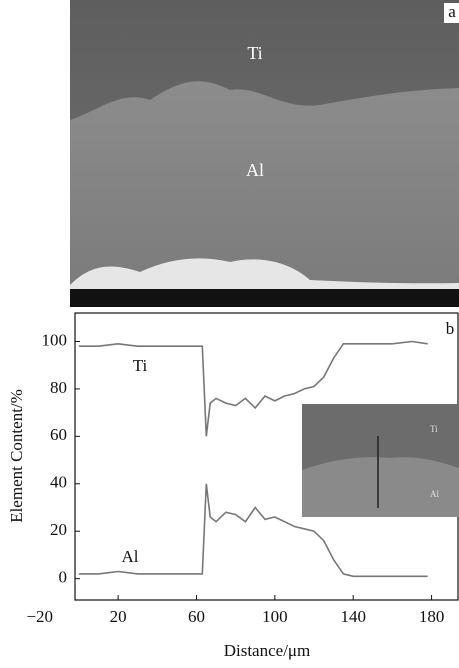  What do you see at coordinates (254, 53) in the screenshot?
I see `ti-label: Ti` at bounding box center [254, 53].